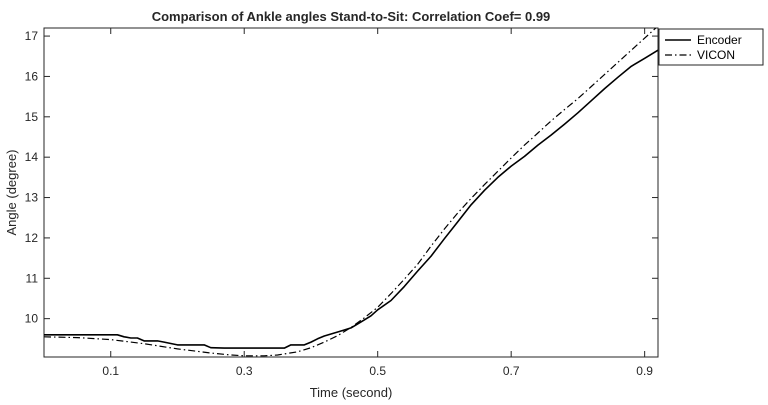 This screenshot has height=405, width=768. I want to click on x-tick-label: 0.9, so click(644, 371).